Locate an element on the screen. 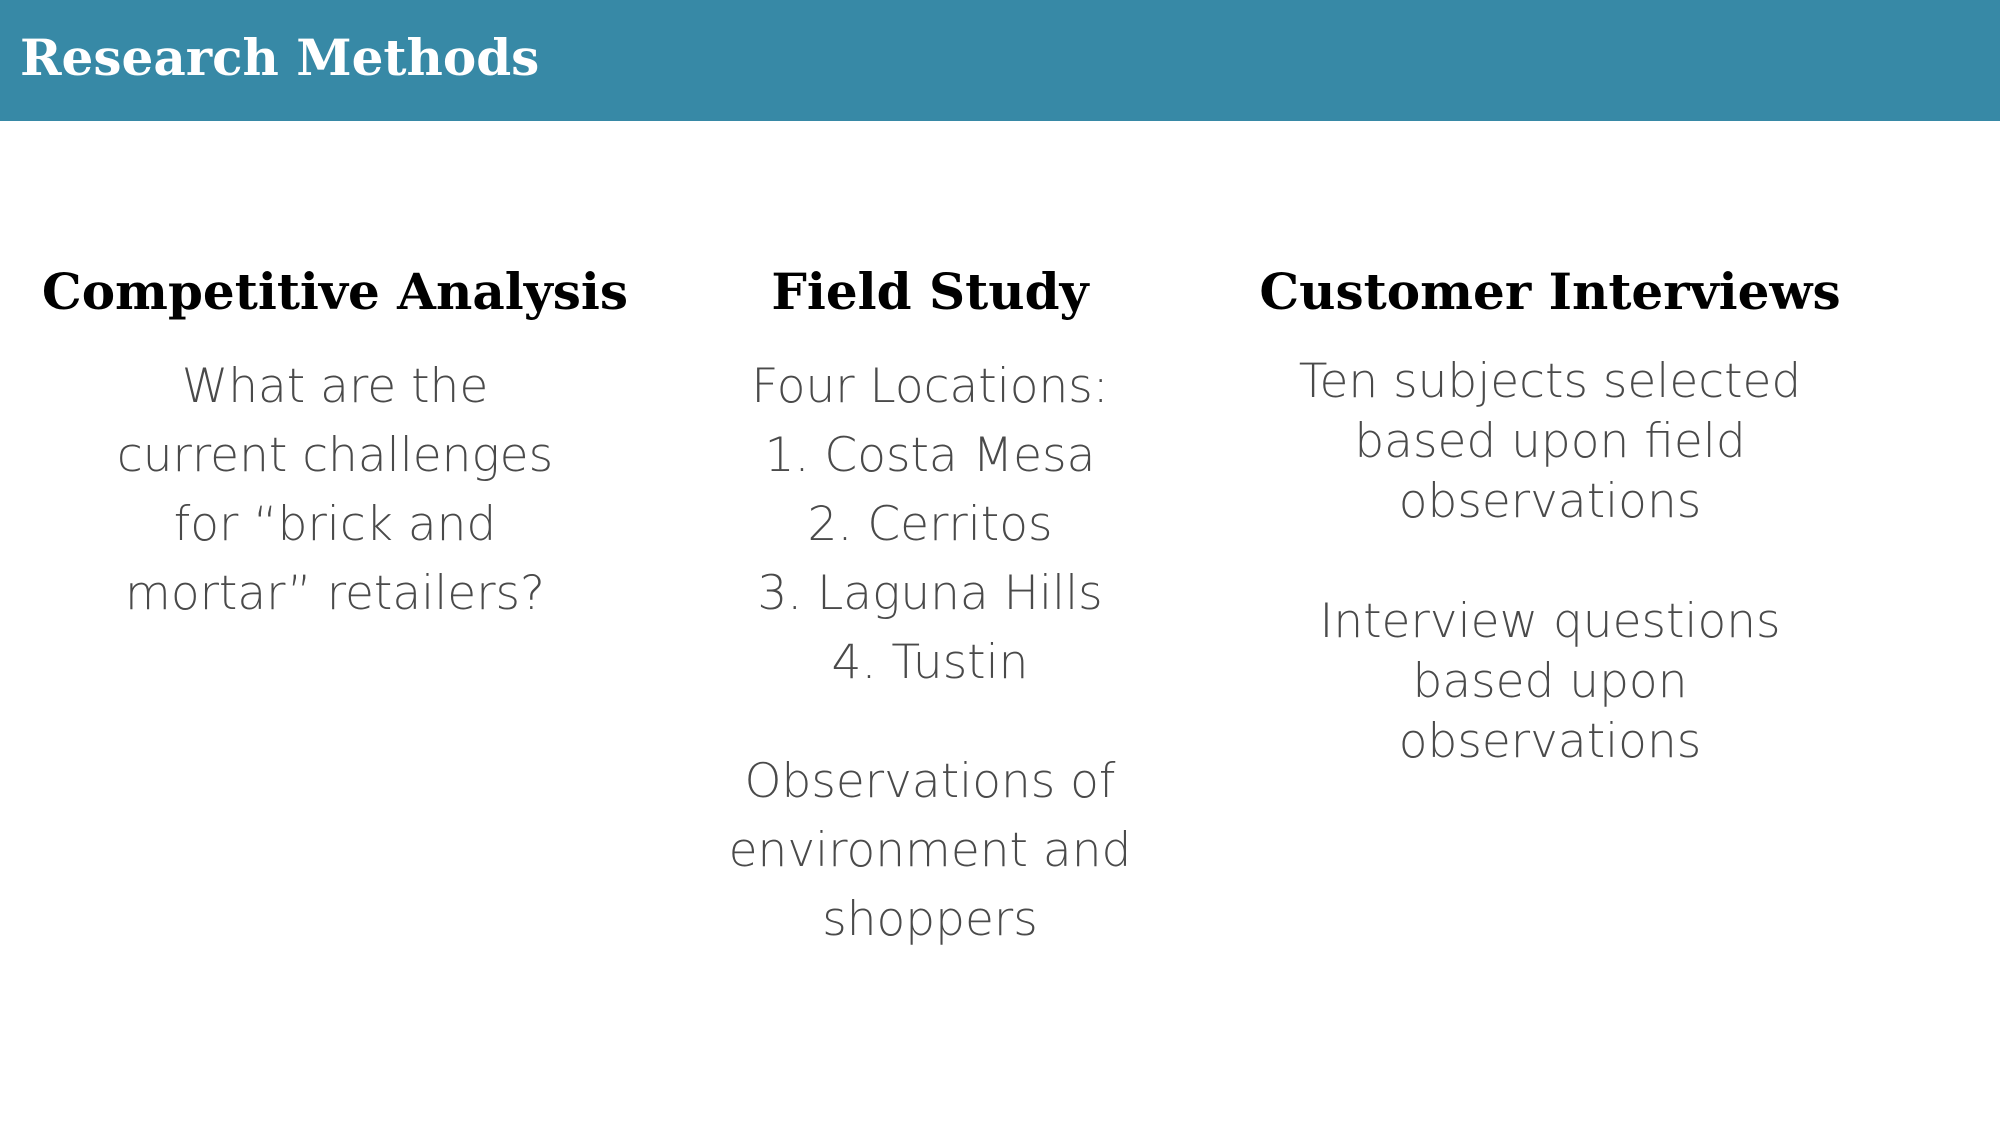 This screenshot has height=1125, width=2000. locations-intro: Four Locations: is located at coordinates (930, 386).